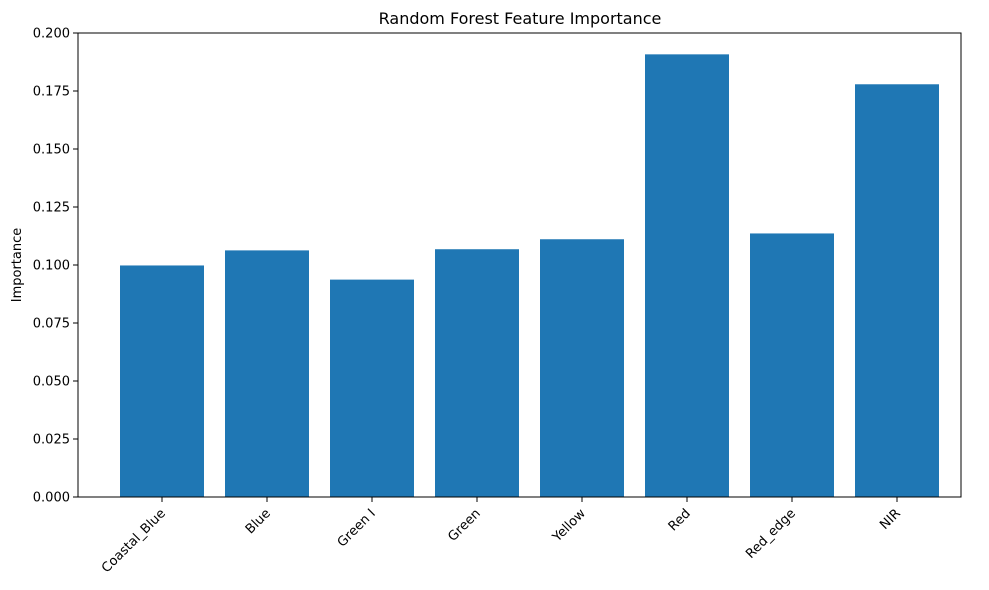 Image resolution: width=989 pixels, height=590 pixels. Describe the element at coordinates (464, 525) in the screenshot. I see `x-tick-label: Green` at that location.